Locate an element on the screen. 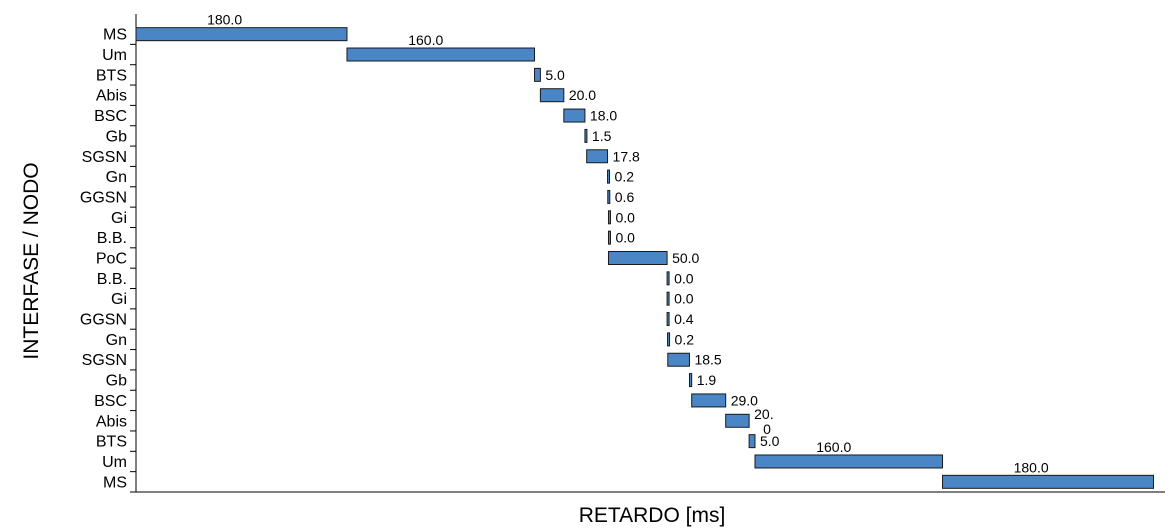 This screenshot has height=531, width=1171. data-label: 17.8 is located at coordinates (626, 156).